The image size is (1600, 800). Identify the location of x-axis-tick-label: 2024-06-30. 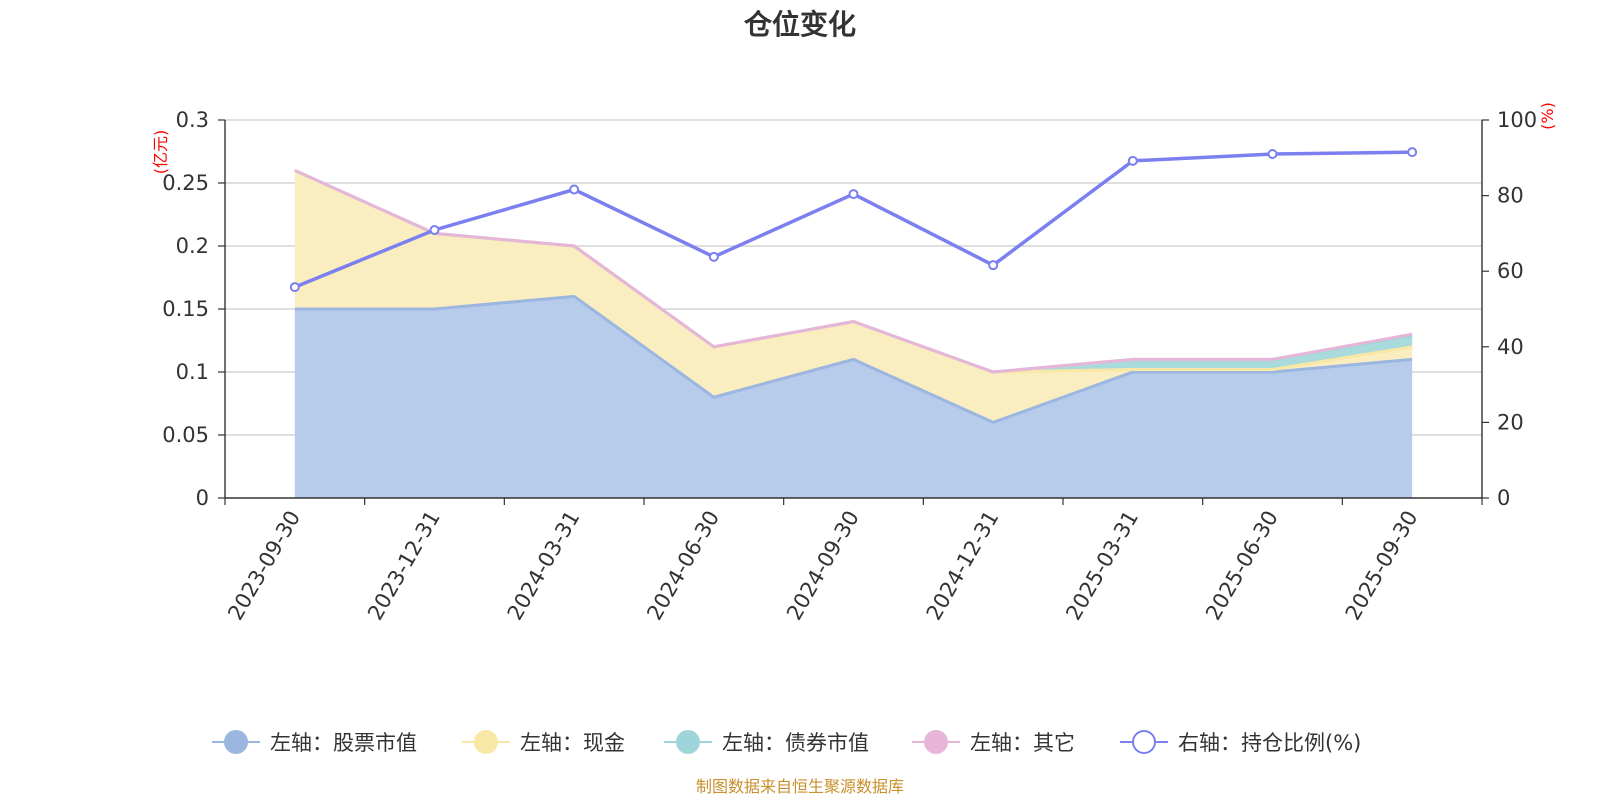
(683, 566).